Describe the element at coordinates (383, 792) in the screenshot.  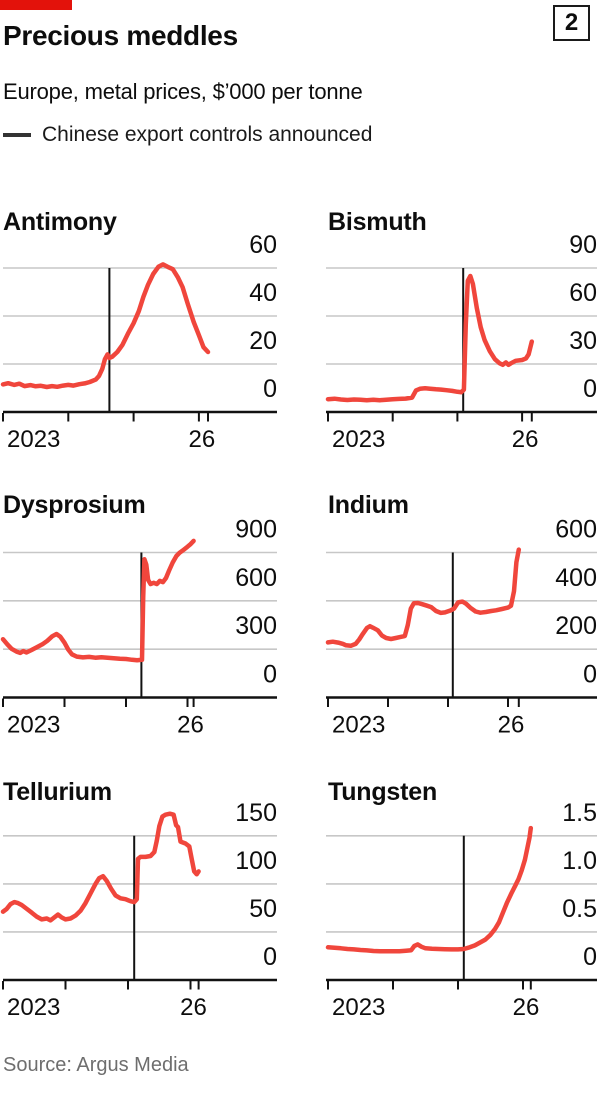
I see `chart-title-tungsten: Tungsten` at that location.